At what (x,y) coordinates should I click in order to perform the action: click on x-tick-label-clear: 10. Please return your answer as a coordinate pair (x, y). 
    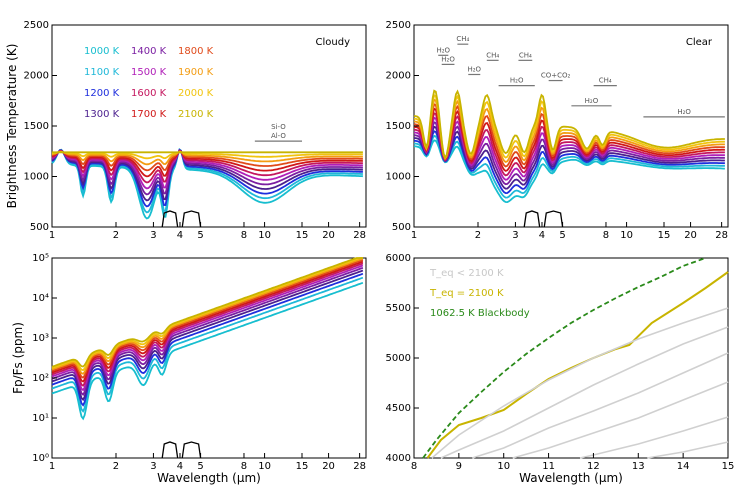
    Looking at the image, I should click on (626, 235).